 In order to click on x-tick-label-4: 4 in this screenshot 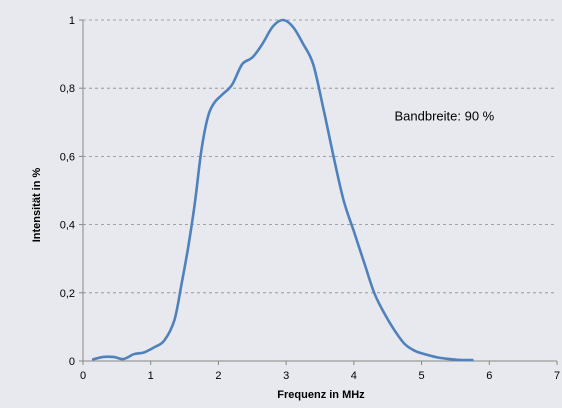, I will do `click(354, 376)`.